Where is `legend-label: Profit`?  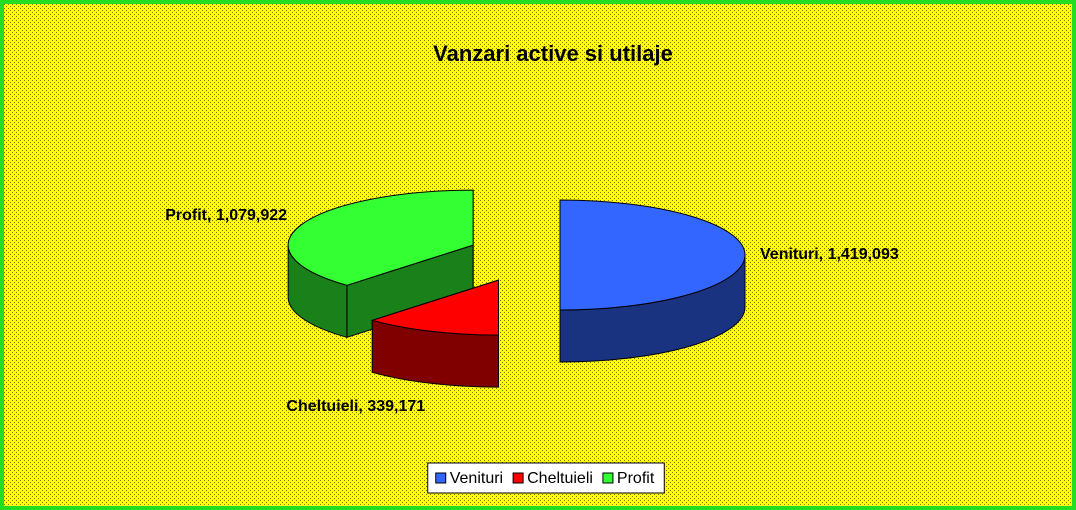
legend-label: Profit is located at coordinates (636, 478).